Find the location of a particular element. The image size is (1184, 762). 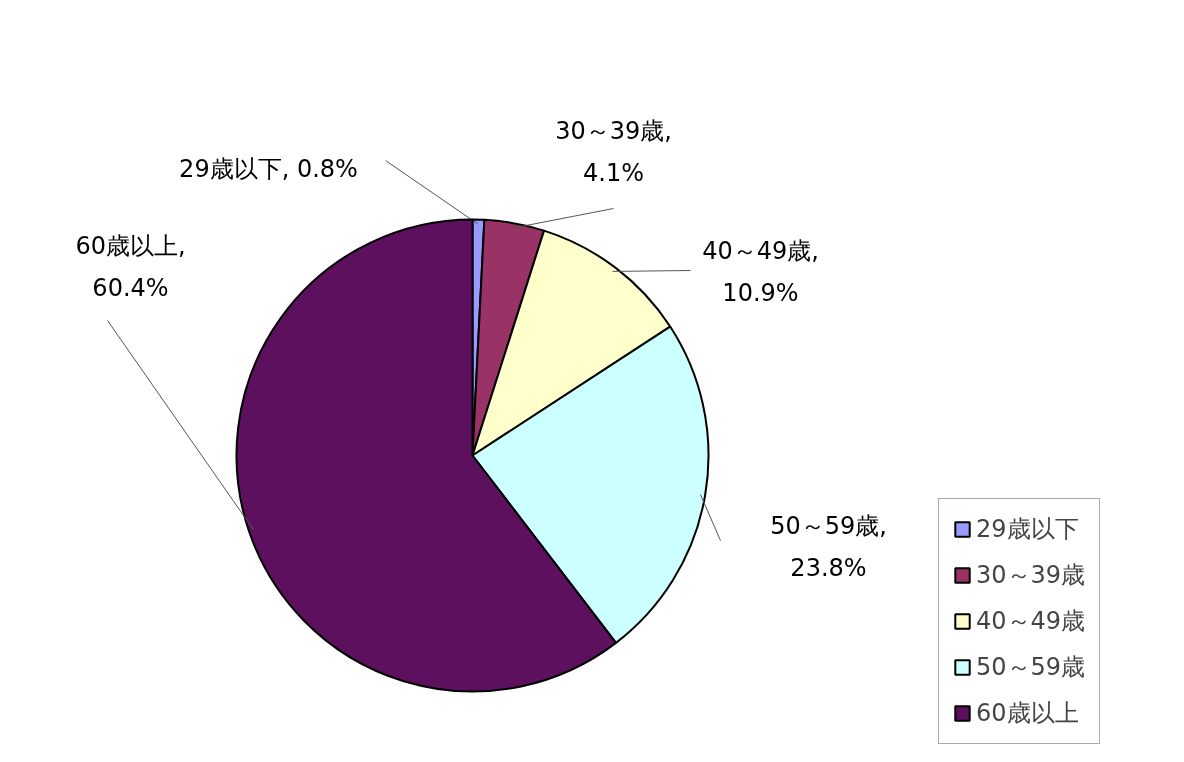

data-label: 29歳以下, 0.8% is located at coordinates (268, 168).